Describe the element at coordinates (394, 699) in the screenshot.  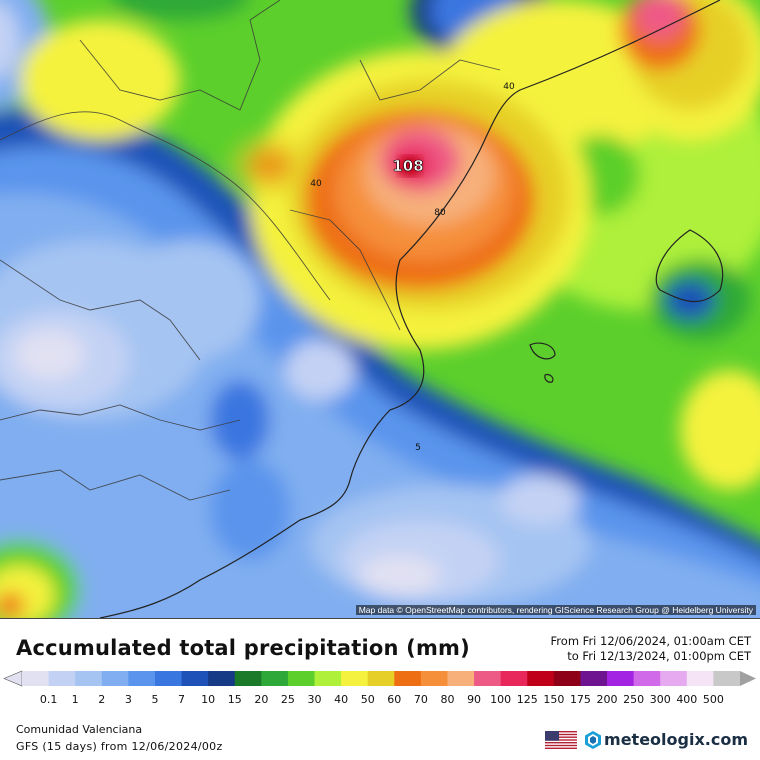
I see `legend-tick-label: 60` at that location.